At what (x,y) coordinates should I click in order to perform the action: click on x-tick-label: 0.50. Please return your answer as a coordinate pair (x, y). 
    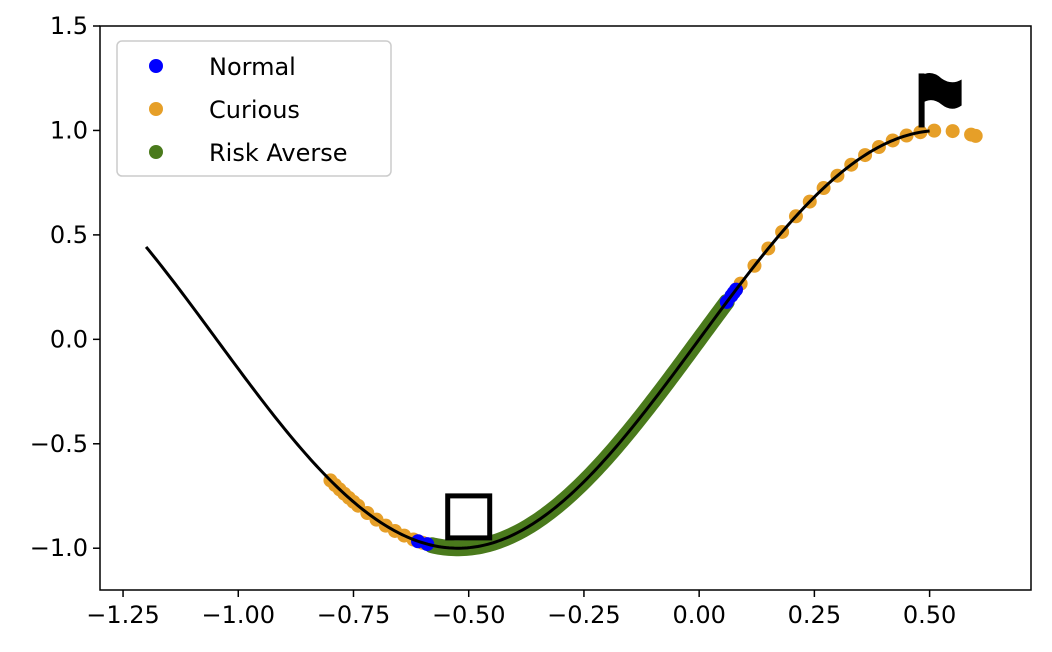
    Looking at the image, I should click on (929, 615).